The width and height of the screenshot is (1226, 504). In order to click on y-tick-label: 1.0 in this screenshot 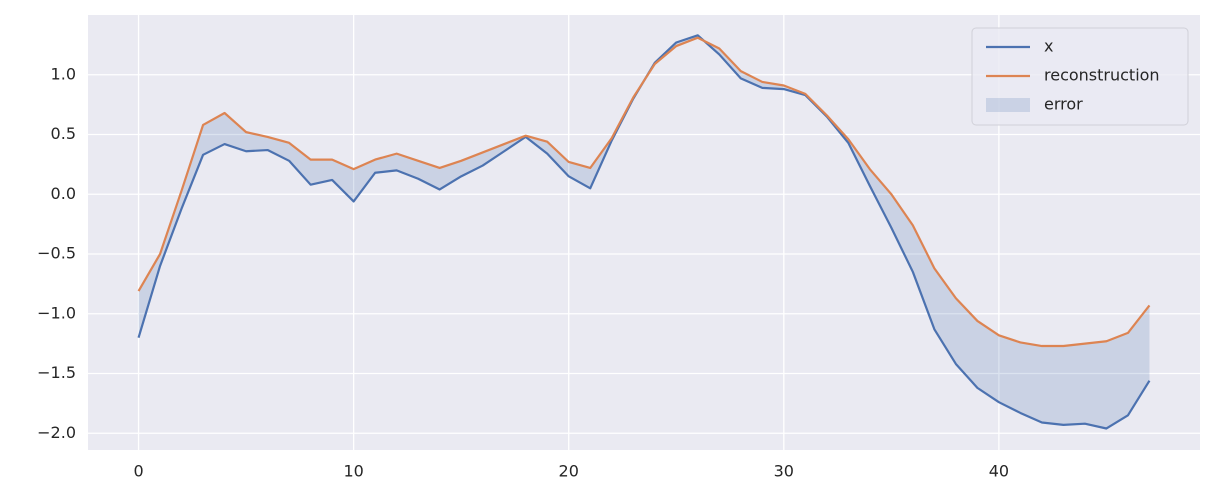, I will do `click(63, 73)`.